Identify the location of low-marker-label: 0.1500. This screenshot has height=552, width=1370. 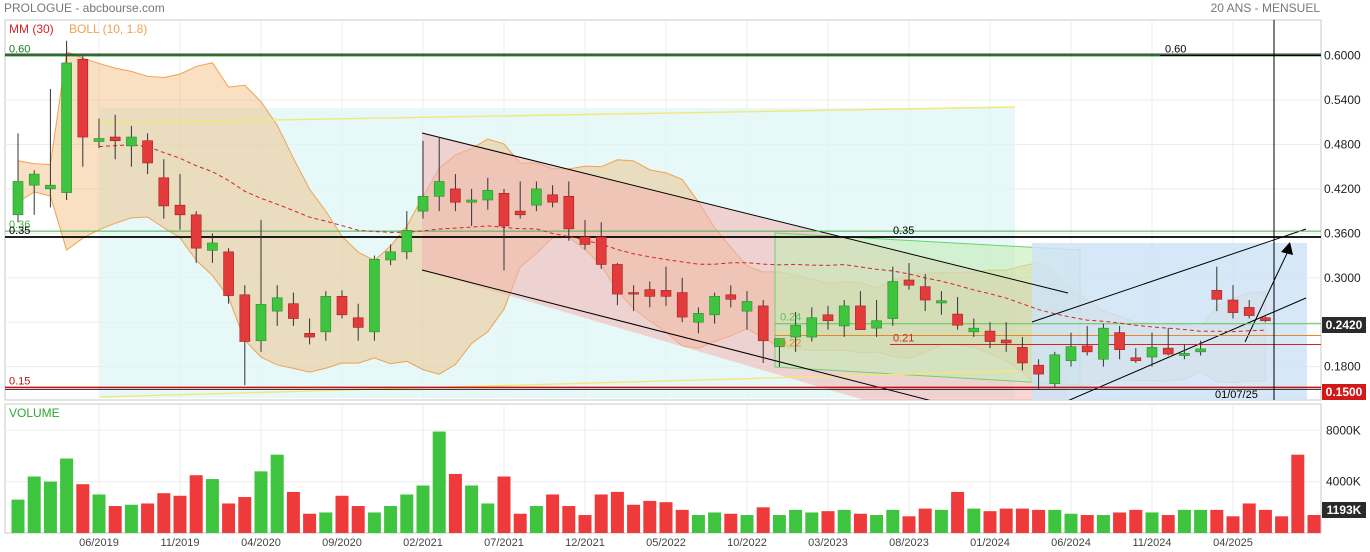
(1344, 392).